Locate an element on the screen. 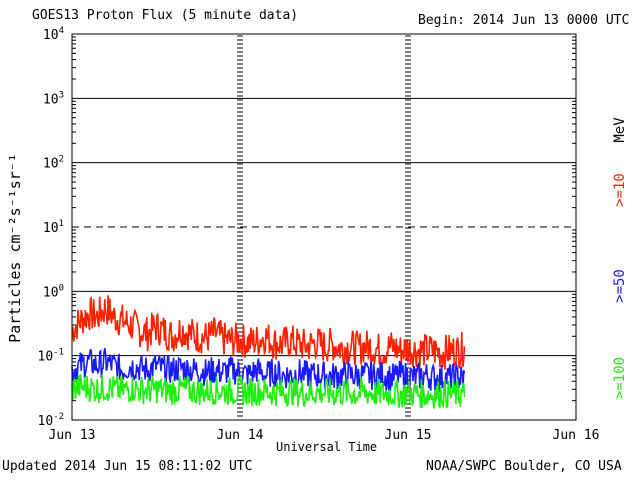 This screenshot has height=480, width=640. x-tick-labels: Jun 13 Jun 14 Jun 15 Jun 16 is located at coordinates (324, 435).